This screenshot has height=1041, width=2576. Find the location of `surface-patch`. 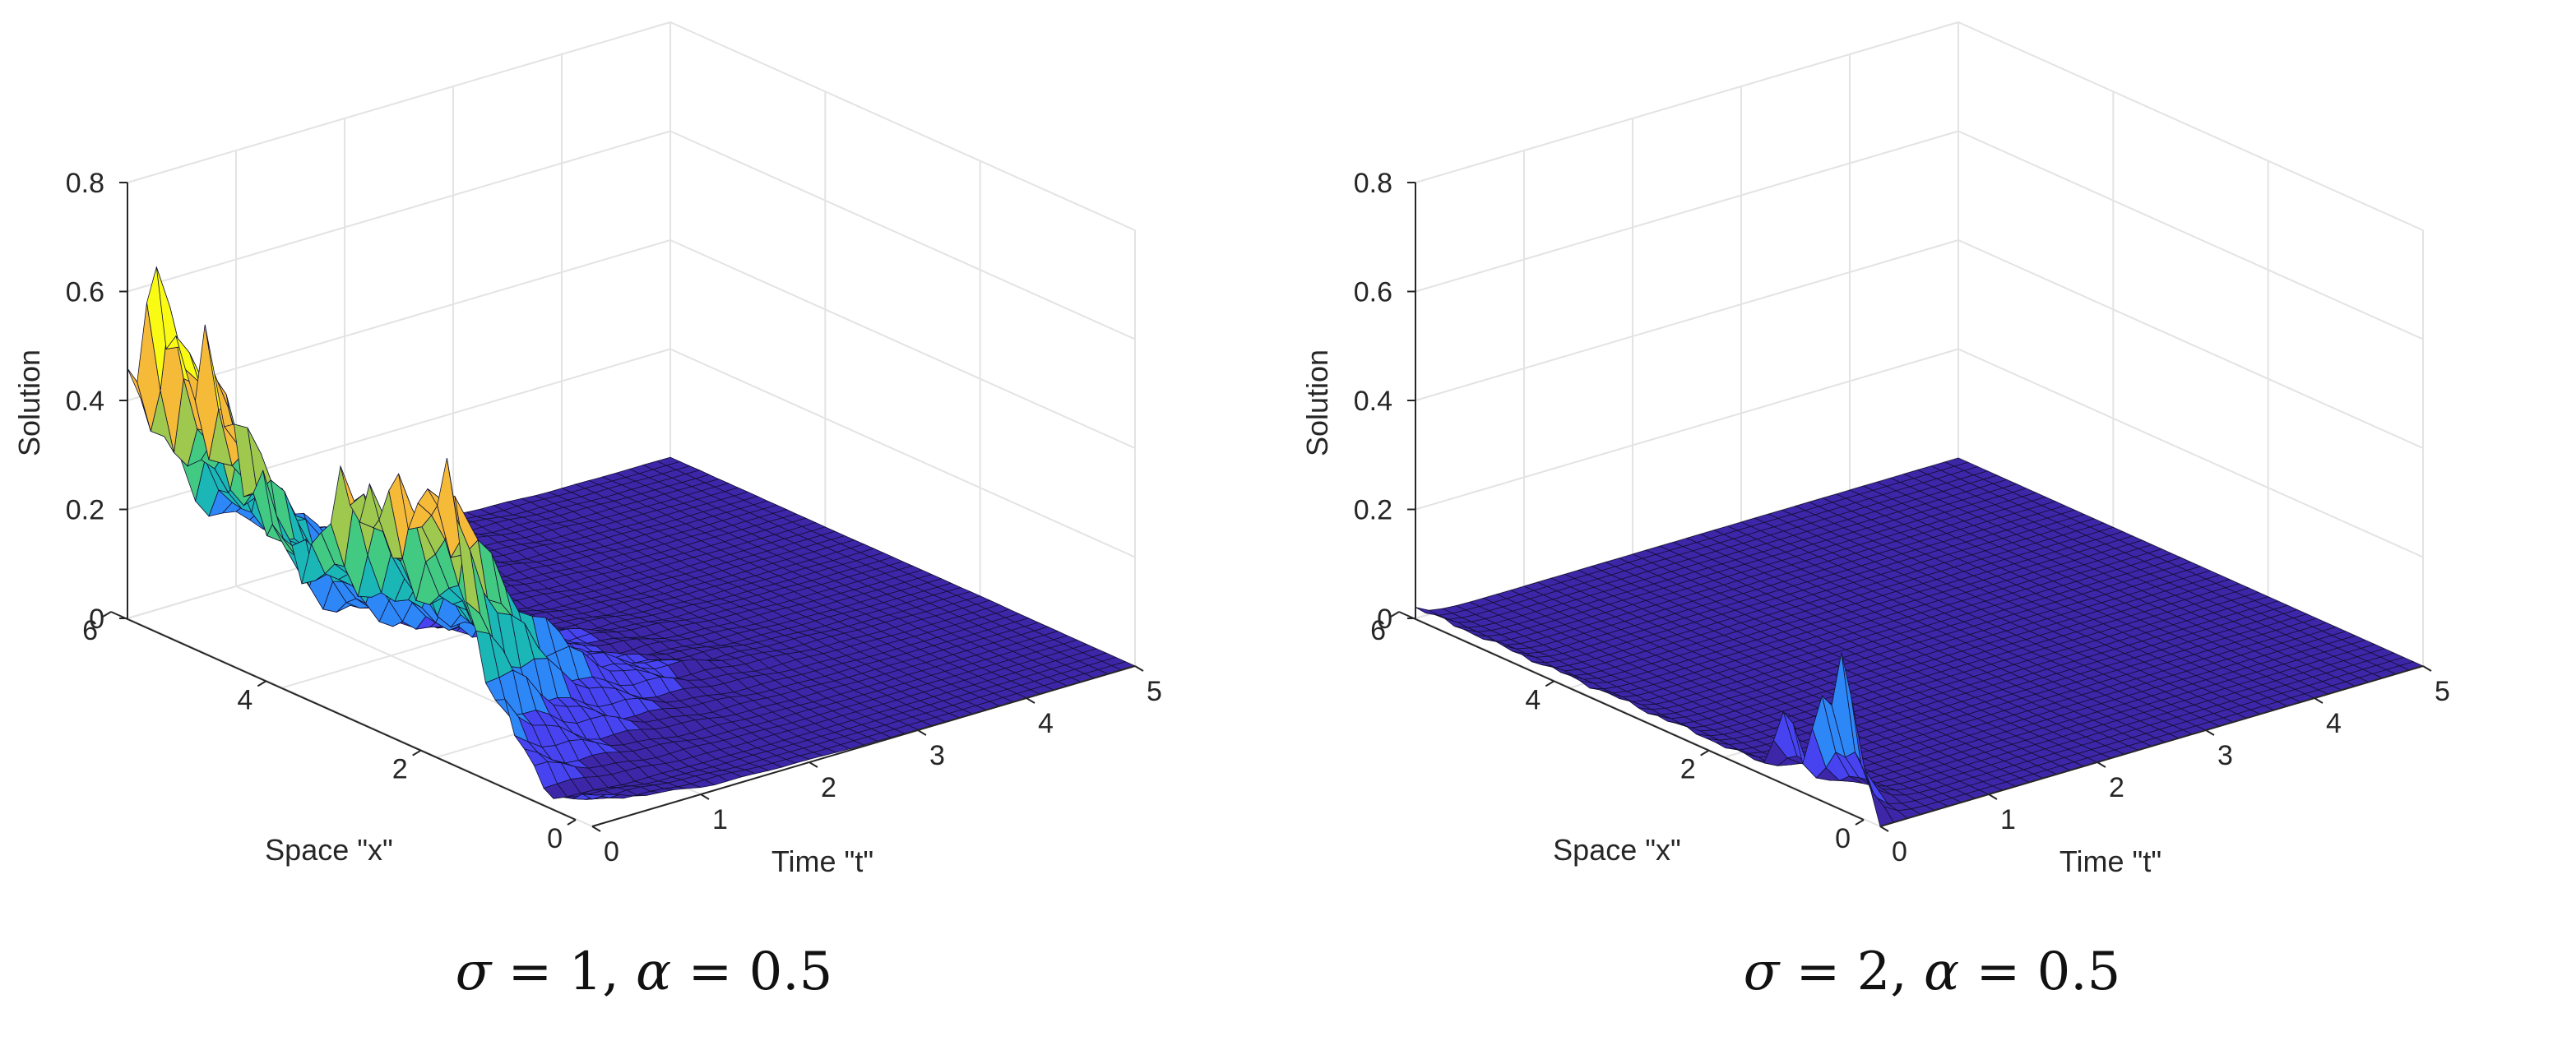

surface-patch is located at coordinates (594, 796).